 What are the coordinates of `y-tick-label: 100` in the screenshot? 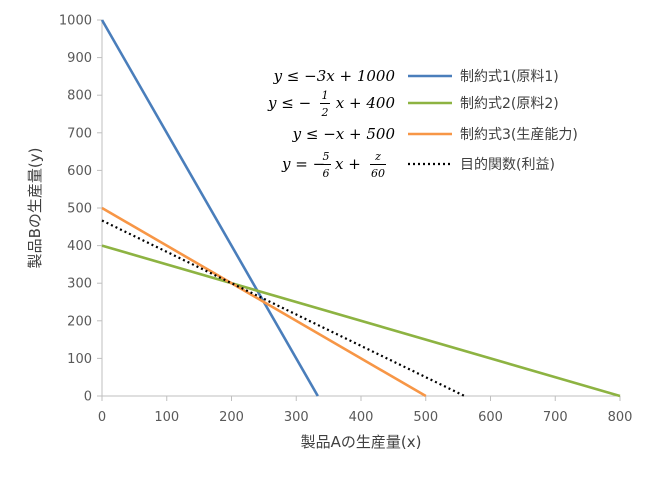 It's located at (79, 359).